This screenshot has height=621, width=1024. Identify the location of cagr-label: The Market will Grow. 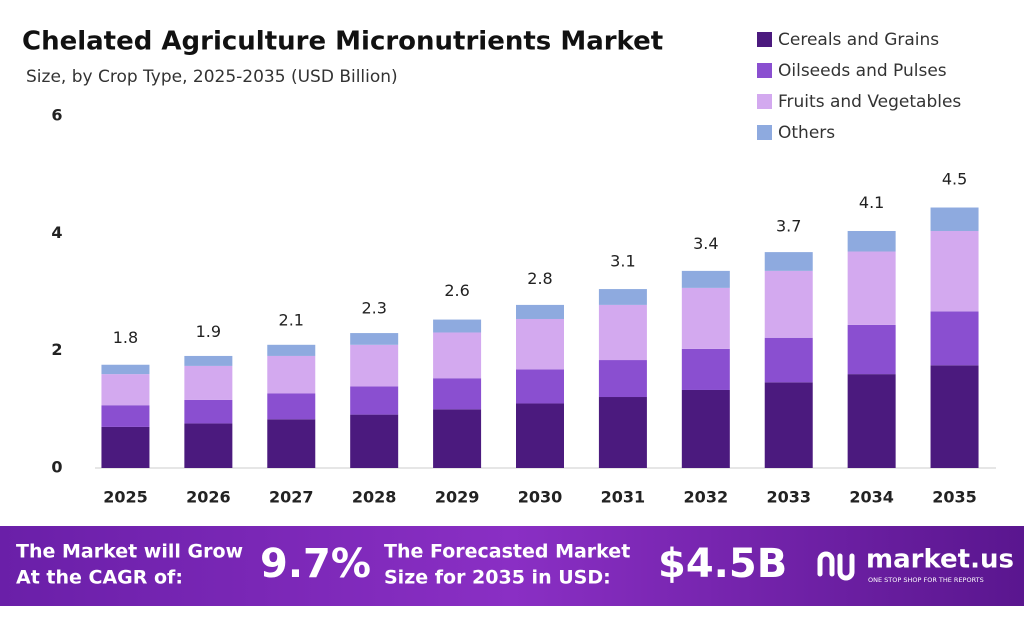
(129, 552).